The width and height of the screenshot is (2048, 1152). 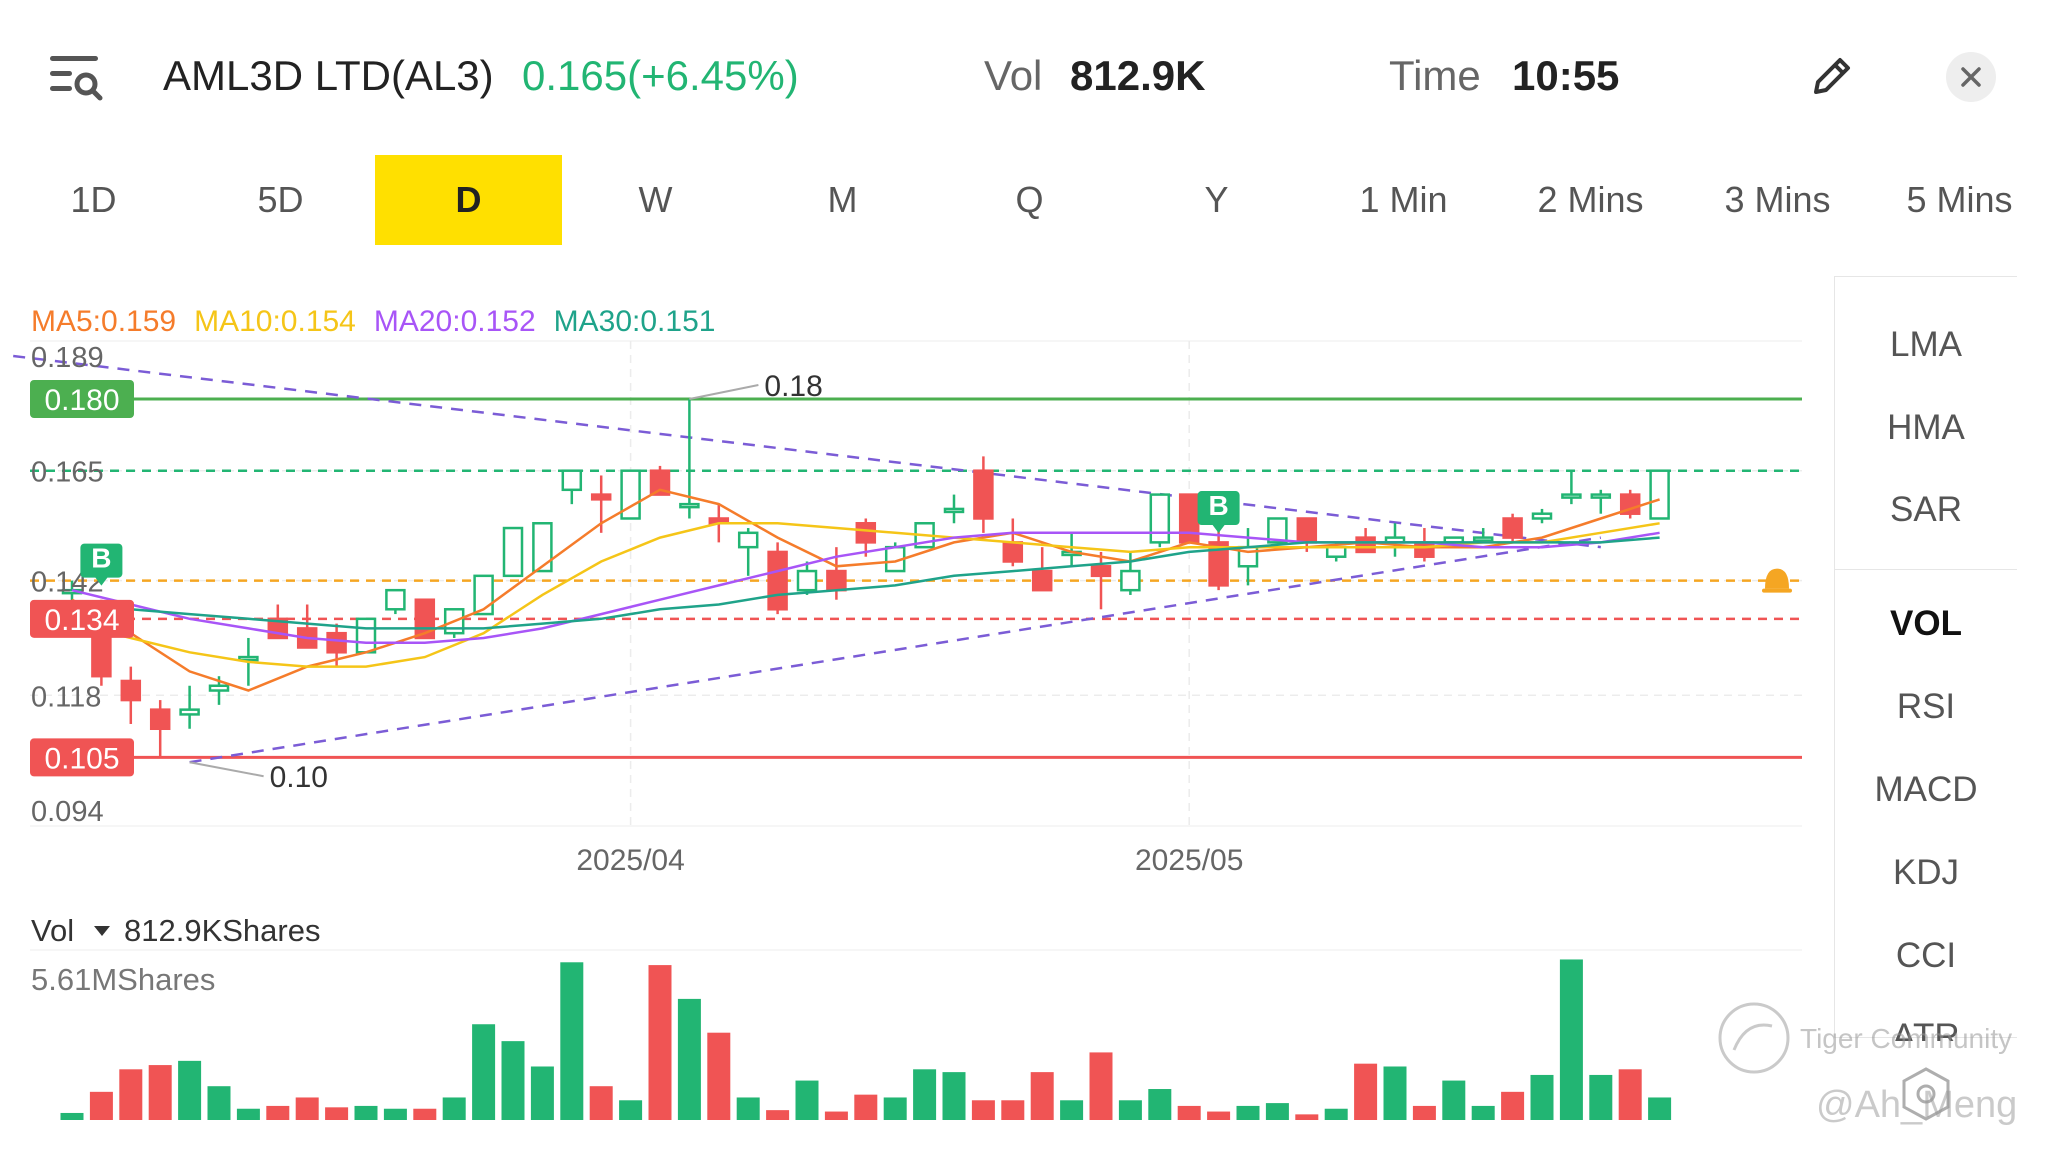 I want to click on annotation-leader, so click(x=724, y=392).